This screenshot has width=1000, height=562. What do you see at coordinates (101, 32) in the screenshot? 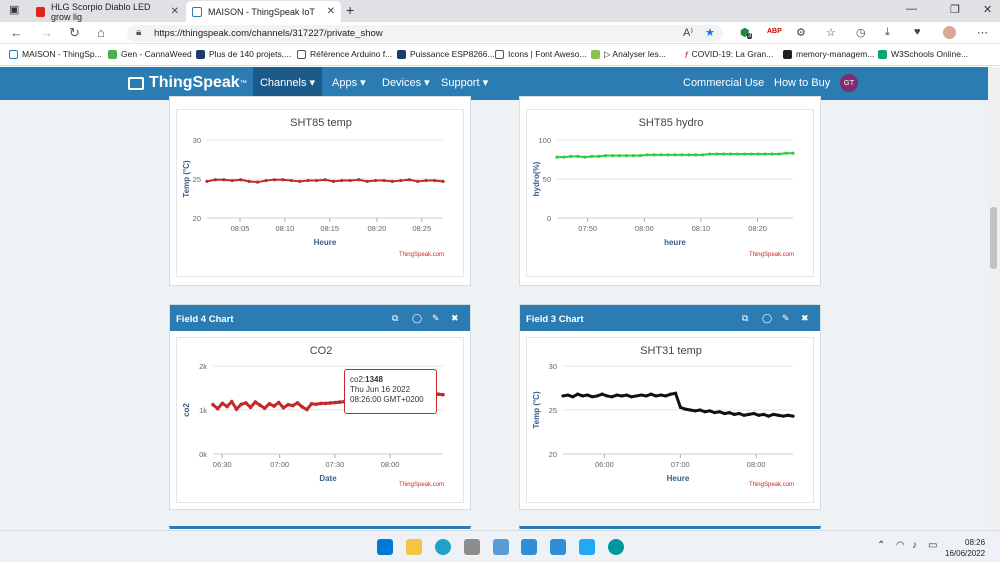
I see `home-icon: ⌂` at bounding box center [101, 32].